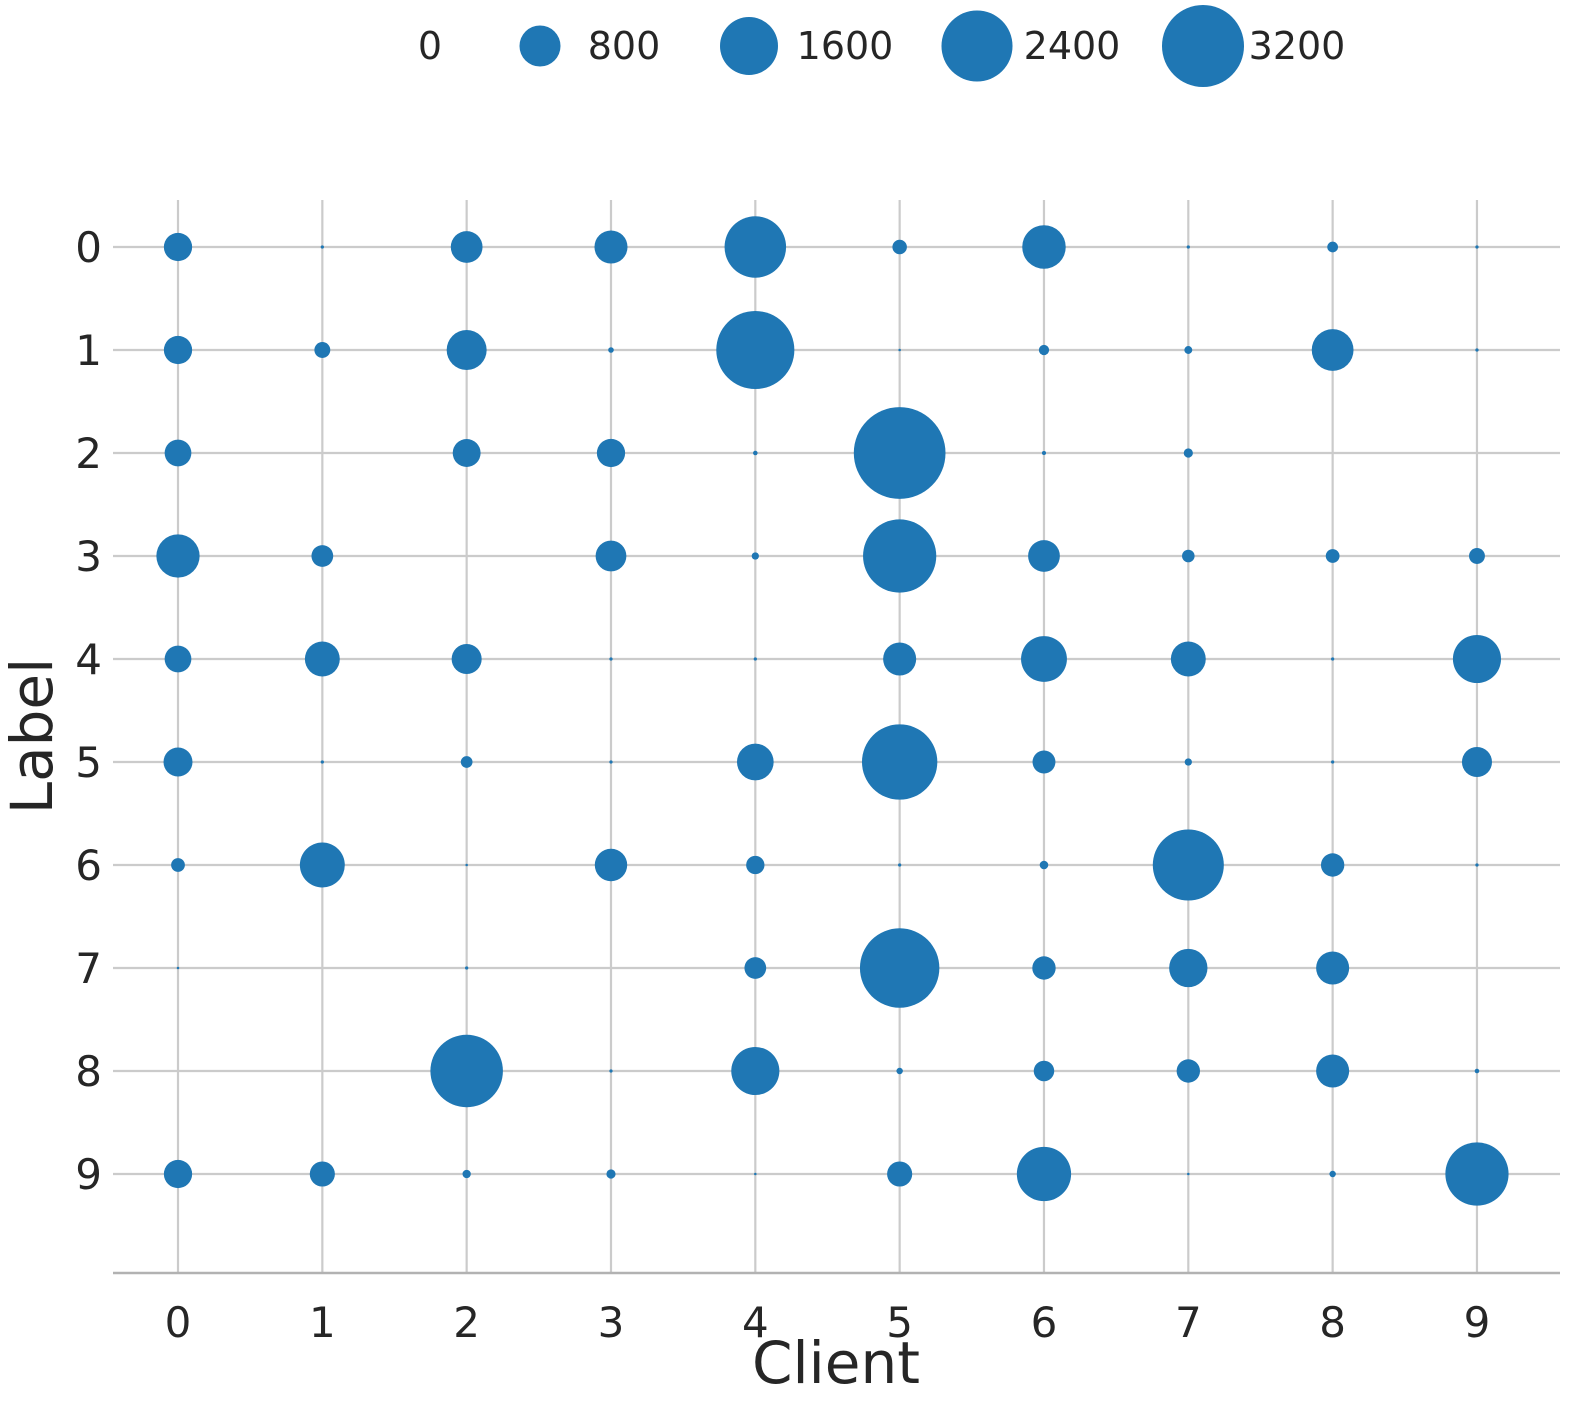  Describe the element at coordinates (624, 46) in the screenshot. I see `legend-label: 800` at that location.